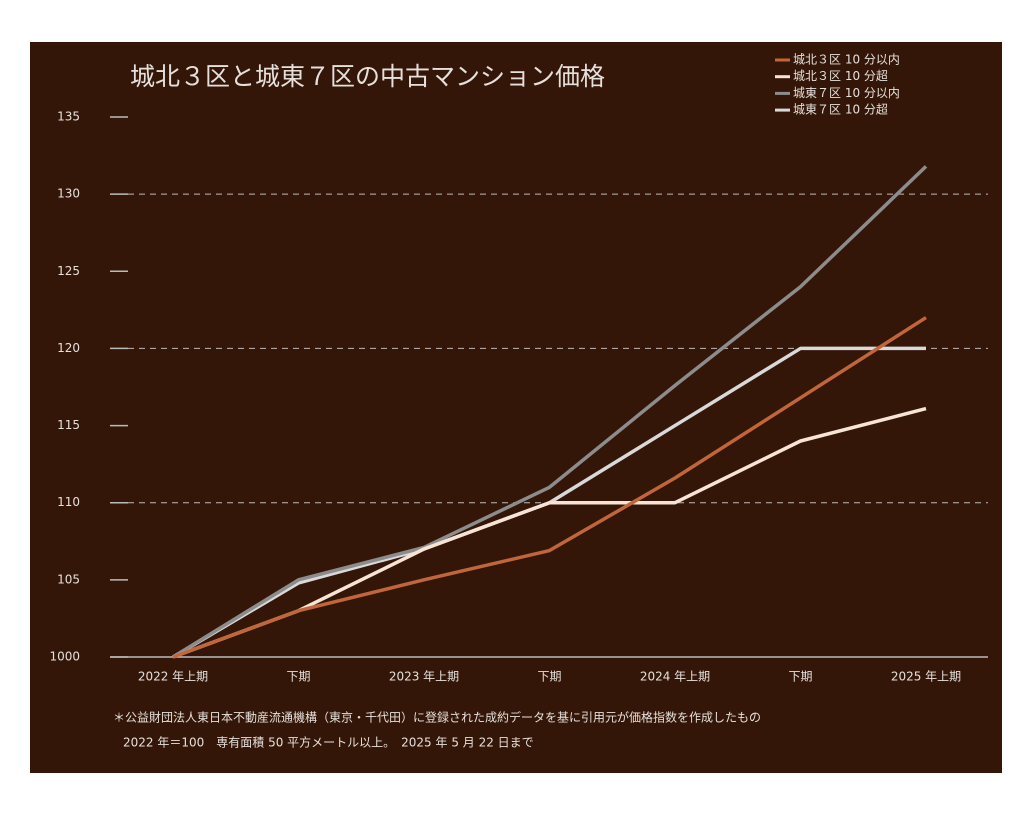 The image size is (1024, 819). What do you see at coordinates (68, 271) in the screenshot?
I see `y-tick-label: 125` at bounding box center [68, 271].